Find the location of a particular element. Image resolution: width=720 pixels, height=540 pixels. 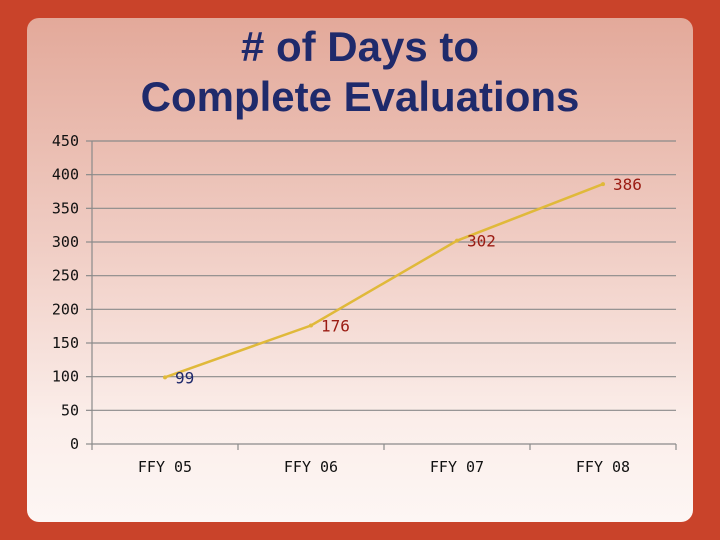

y-tick-label-0: 0 is located at coordinates (74, 444).